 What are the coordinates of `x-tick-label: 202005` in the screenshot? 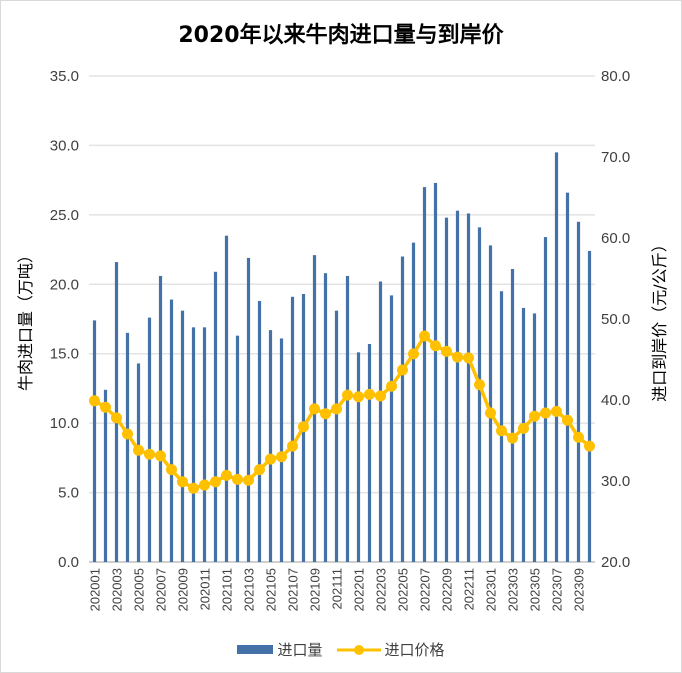 It's located at (139, 589).